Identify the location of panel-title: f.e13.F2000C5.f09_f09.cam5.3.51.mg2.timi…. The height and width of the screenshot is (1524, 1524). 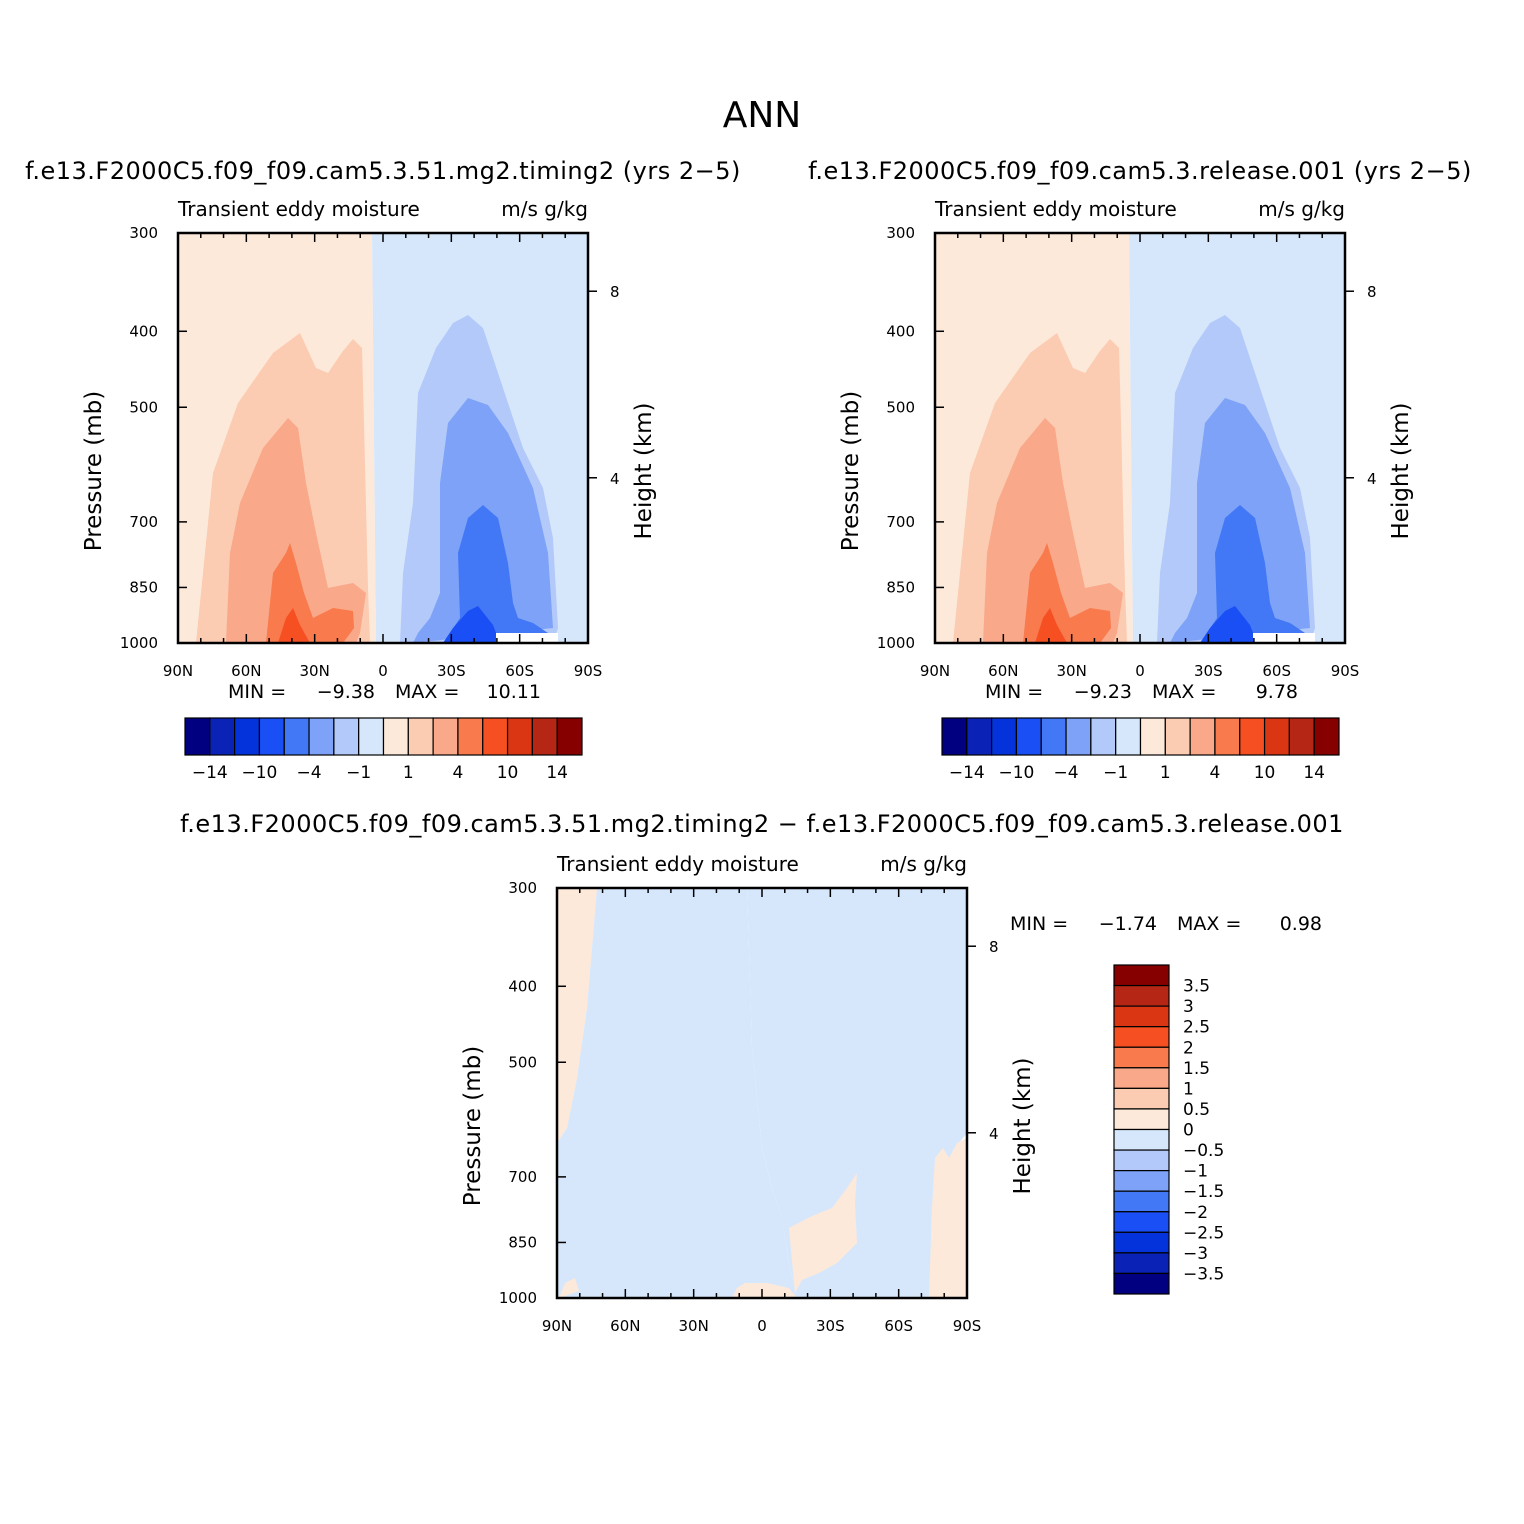
(762, 824).